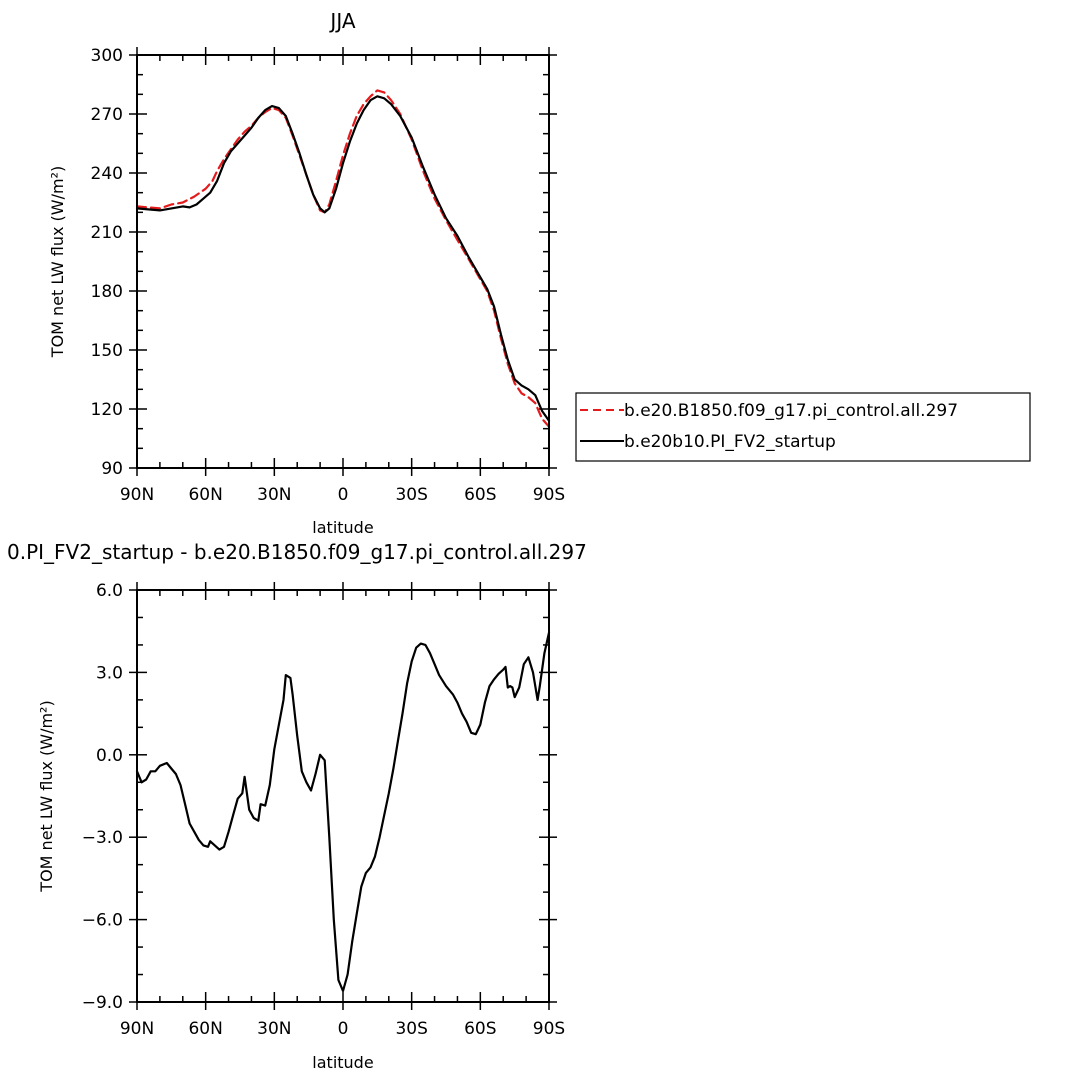 The image size is (1077, 1079). I want to click on bottom-chart-series, so click(343, 812).